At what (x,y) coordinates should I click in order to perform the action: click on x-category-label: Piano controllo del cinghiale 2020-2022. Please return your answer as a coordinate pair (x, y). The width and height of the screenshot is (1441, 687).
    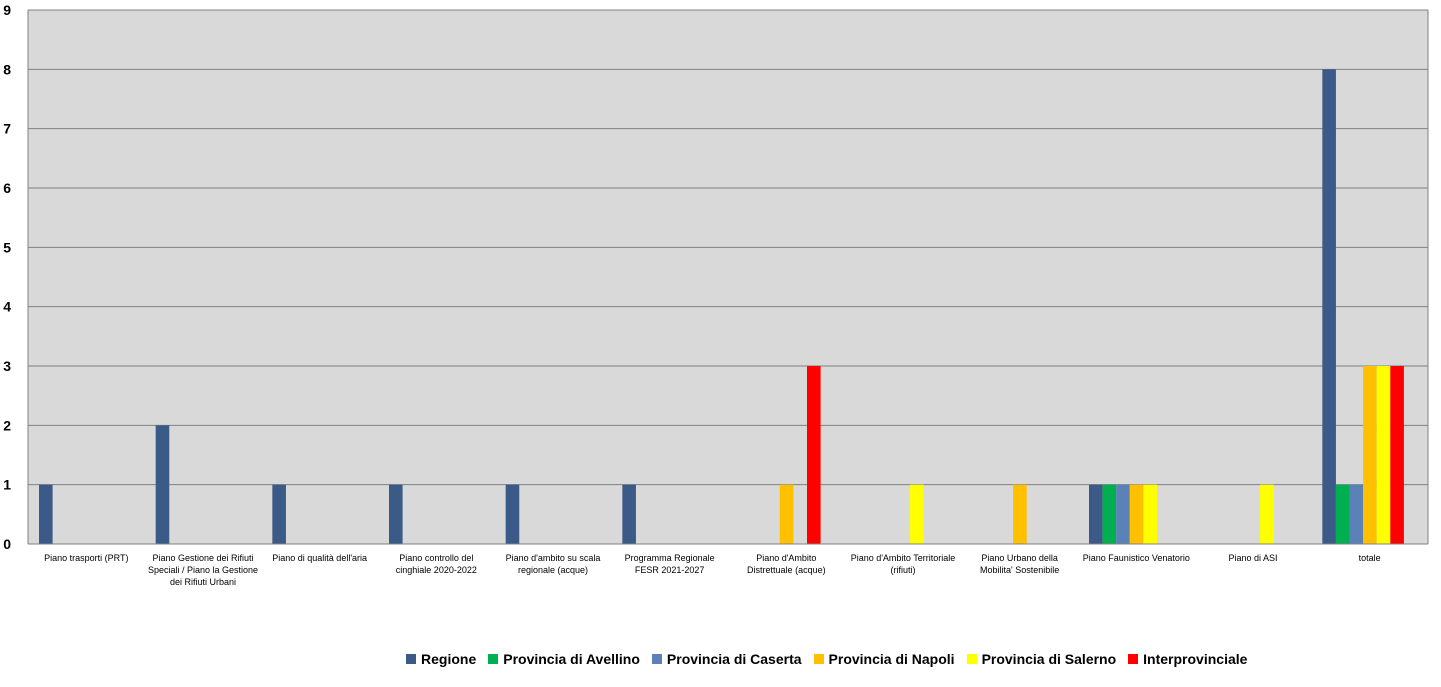
    Looking at the image, I should click on (436, 564).